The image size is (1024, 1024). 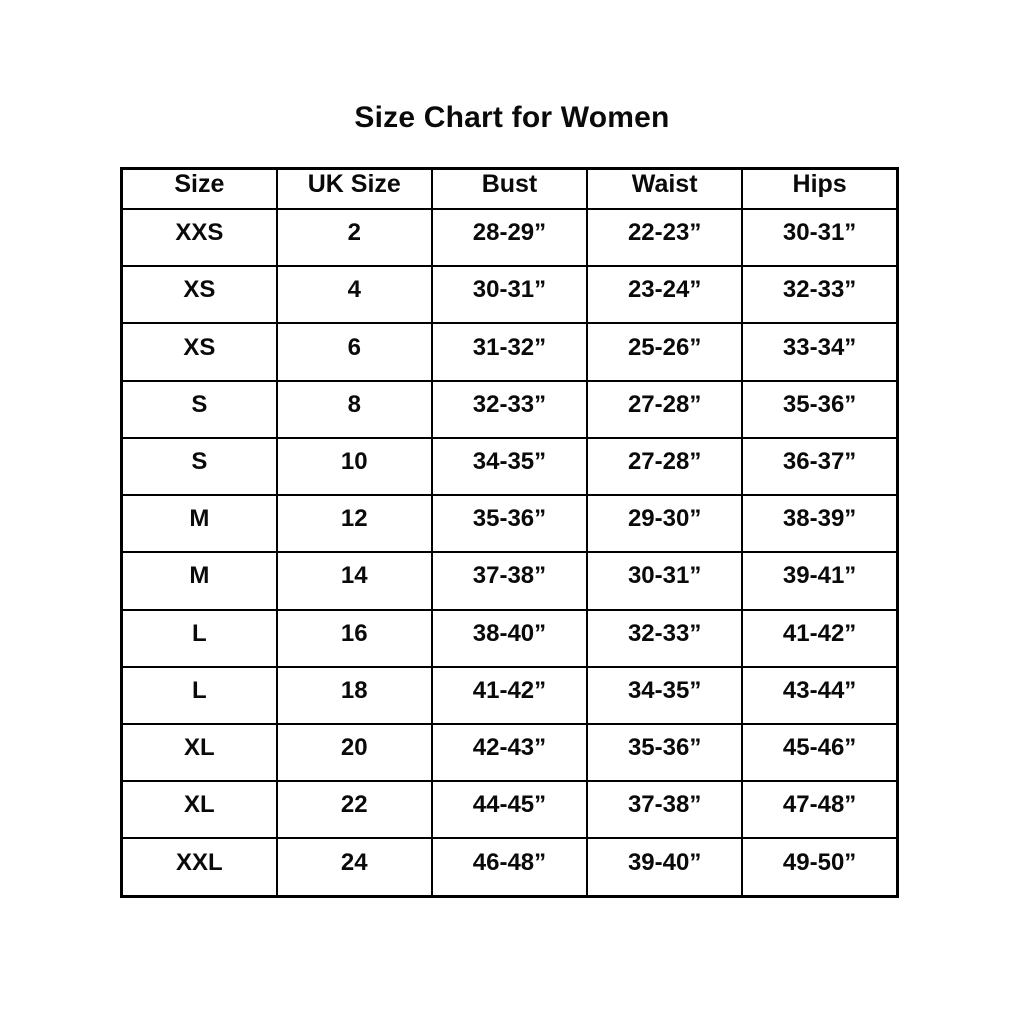 I want to click on table-cell: 38-39”, so click(x=820, y=524).